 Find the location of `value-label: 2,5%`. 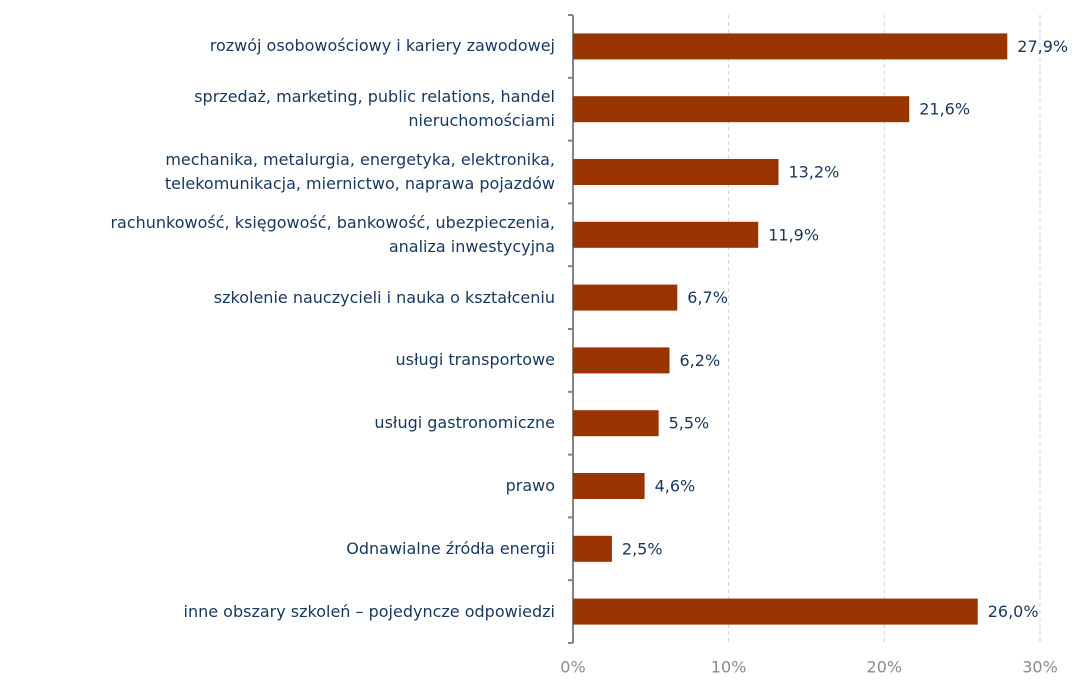

value-label: 2,5% is located at coordinates (642, 548).